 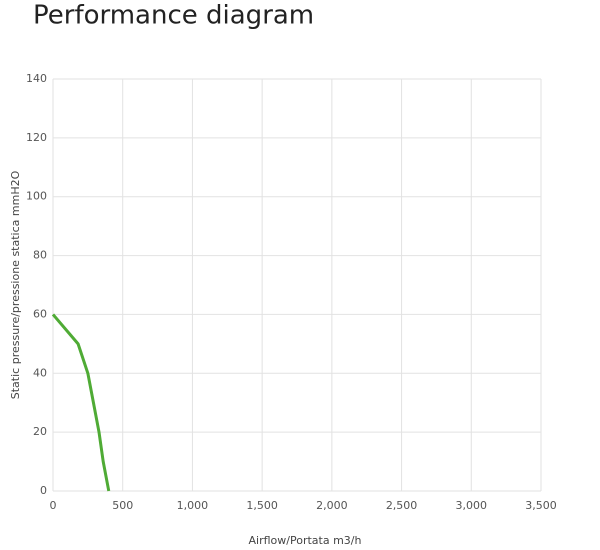 I want to click on y-tick-label: 60, so click(x=40, y=313).